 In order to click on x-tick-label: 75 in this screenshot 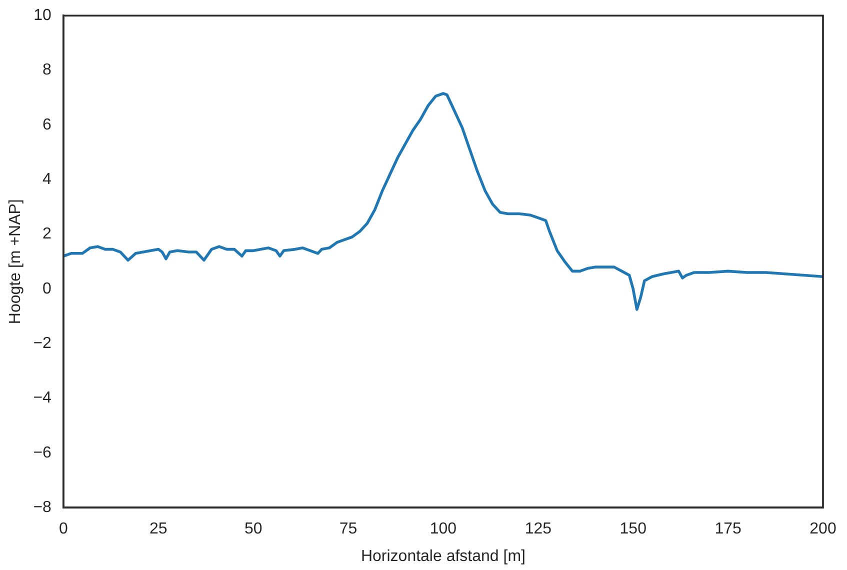, I will do `click(348, 529)`.